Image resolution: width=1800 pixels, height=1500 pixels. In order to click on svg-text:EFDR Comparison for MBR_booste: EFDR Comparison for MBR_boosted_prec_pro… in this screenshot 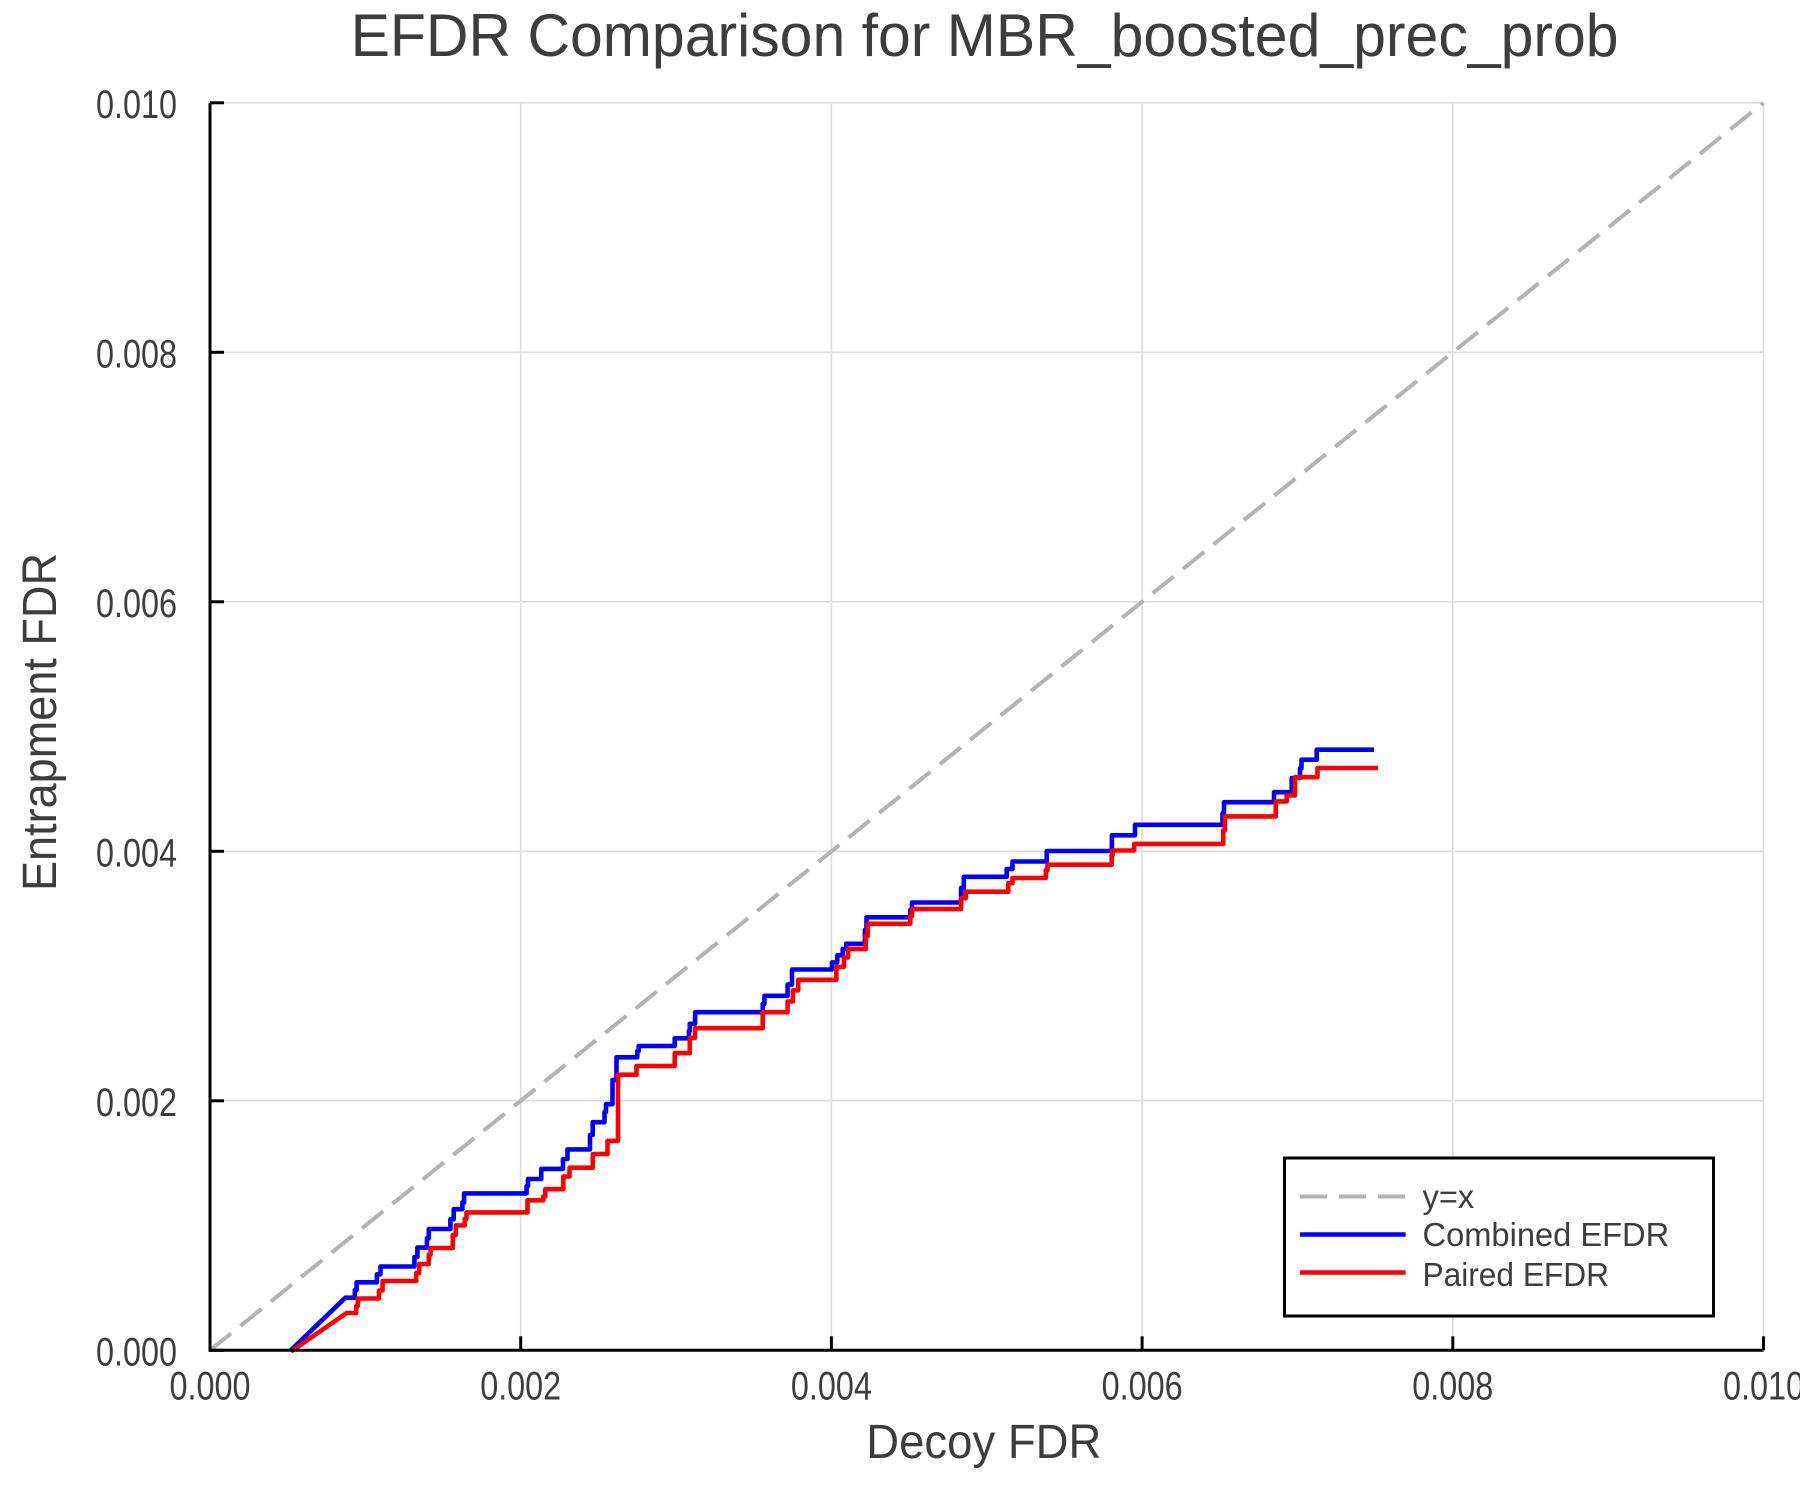, I will do `click(985, 35)`.